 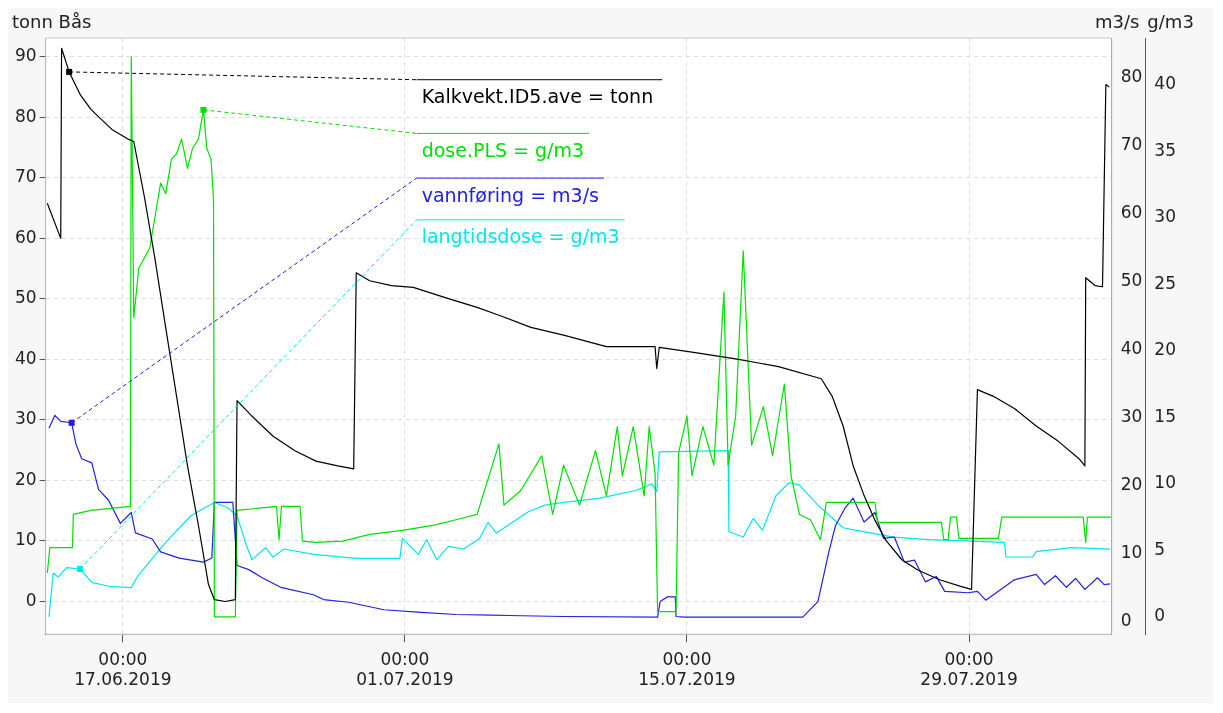 I want to click on y-tick-label: 0, so click(x=31, y=599).